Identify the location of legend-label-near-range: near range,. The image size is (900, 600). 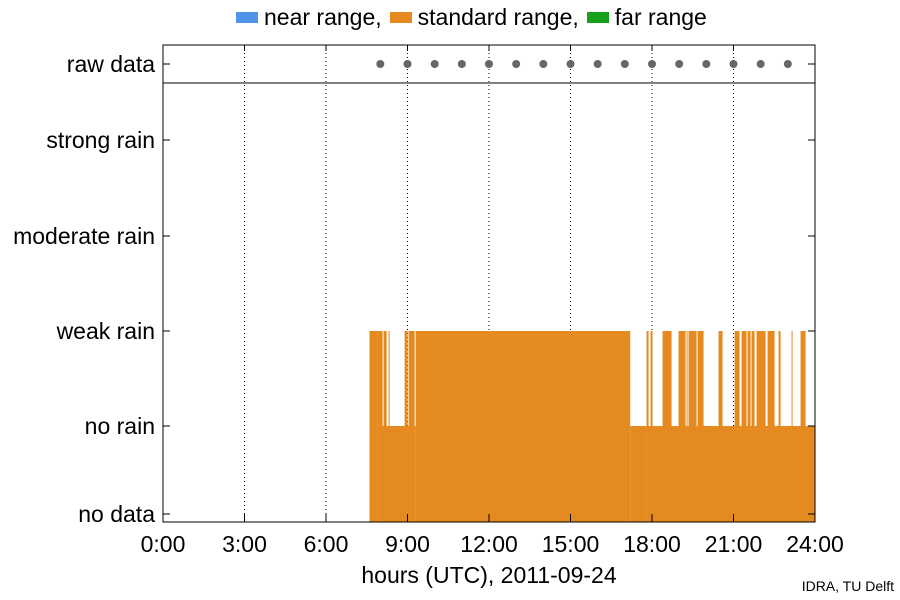
(323, 17).